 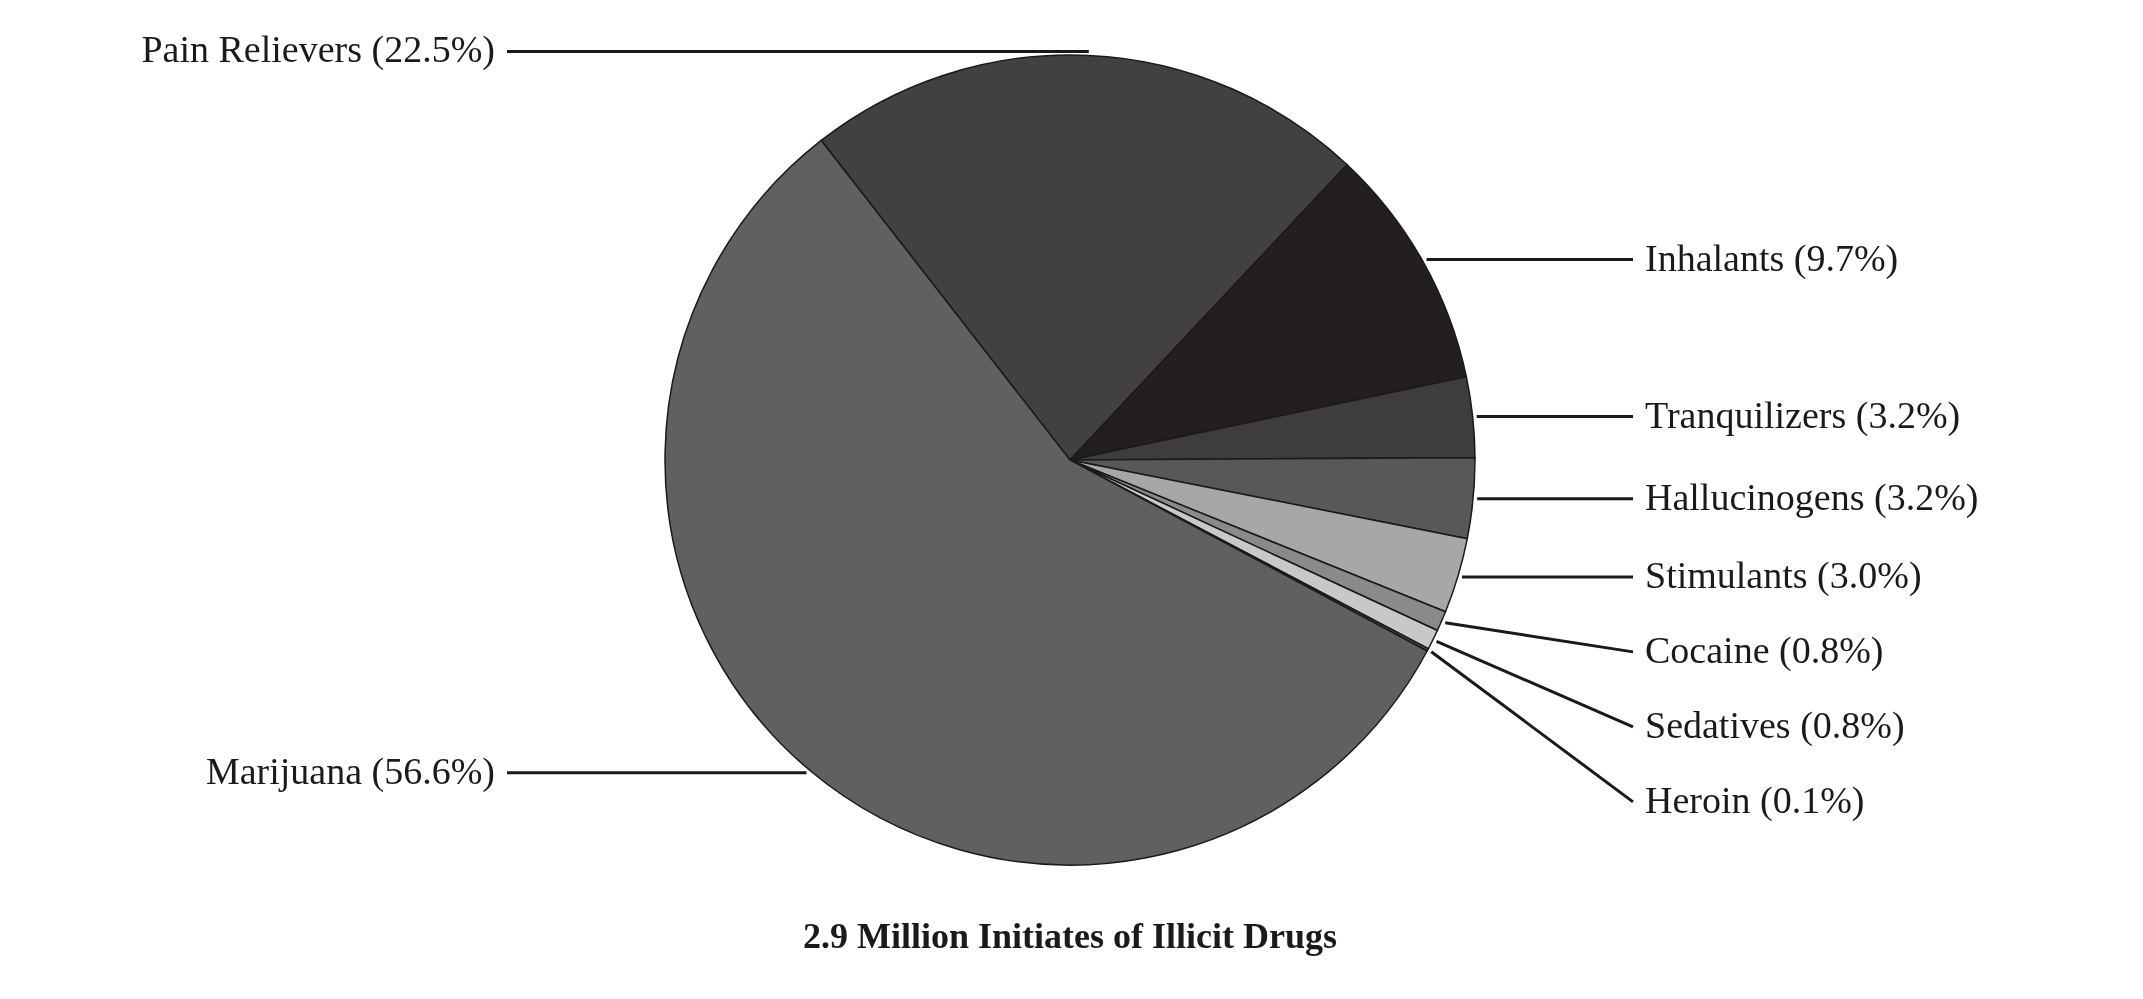 I want to click on slice-label: Inhalants (9.7%), so click(x=1772, y=258).